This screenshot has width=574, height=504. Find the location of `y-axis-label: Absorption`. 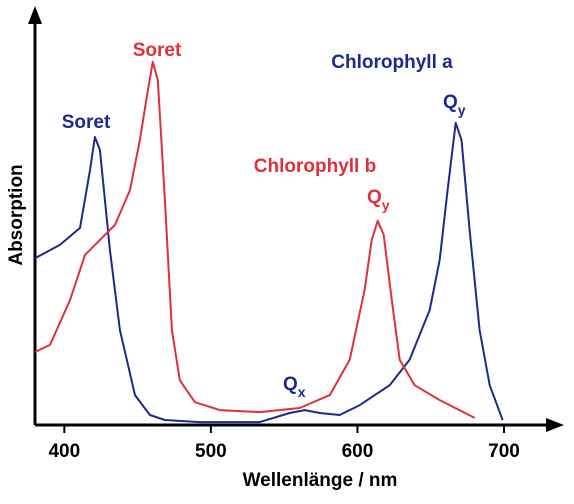

y-axis-label: Absorption is located at coordinates (16, 214).